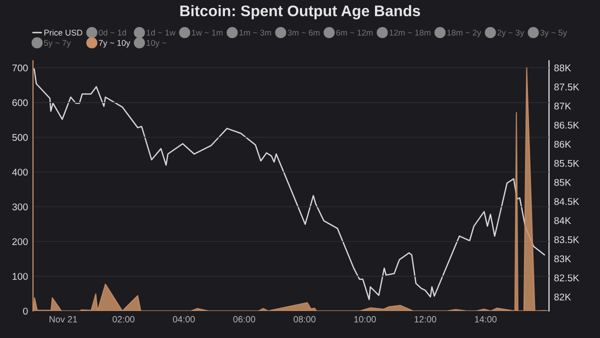 This screenshot has height=338, width=600. What do you see at coordinates (305, 319) in the screenshot?
I see `x-tick-label: 08:00` at bounding box center [305, 319].